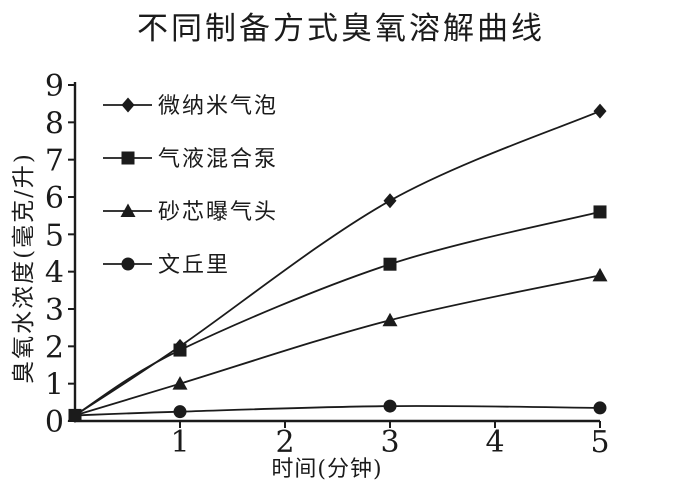  Describe the element at coordinates (218, 159) in the screenshot. I see `legend-label-1: 气液混合泵` at that location.